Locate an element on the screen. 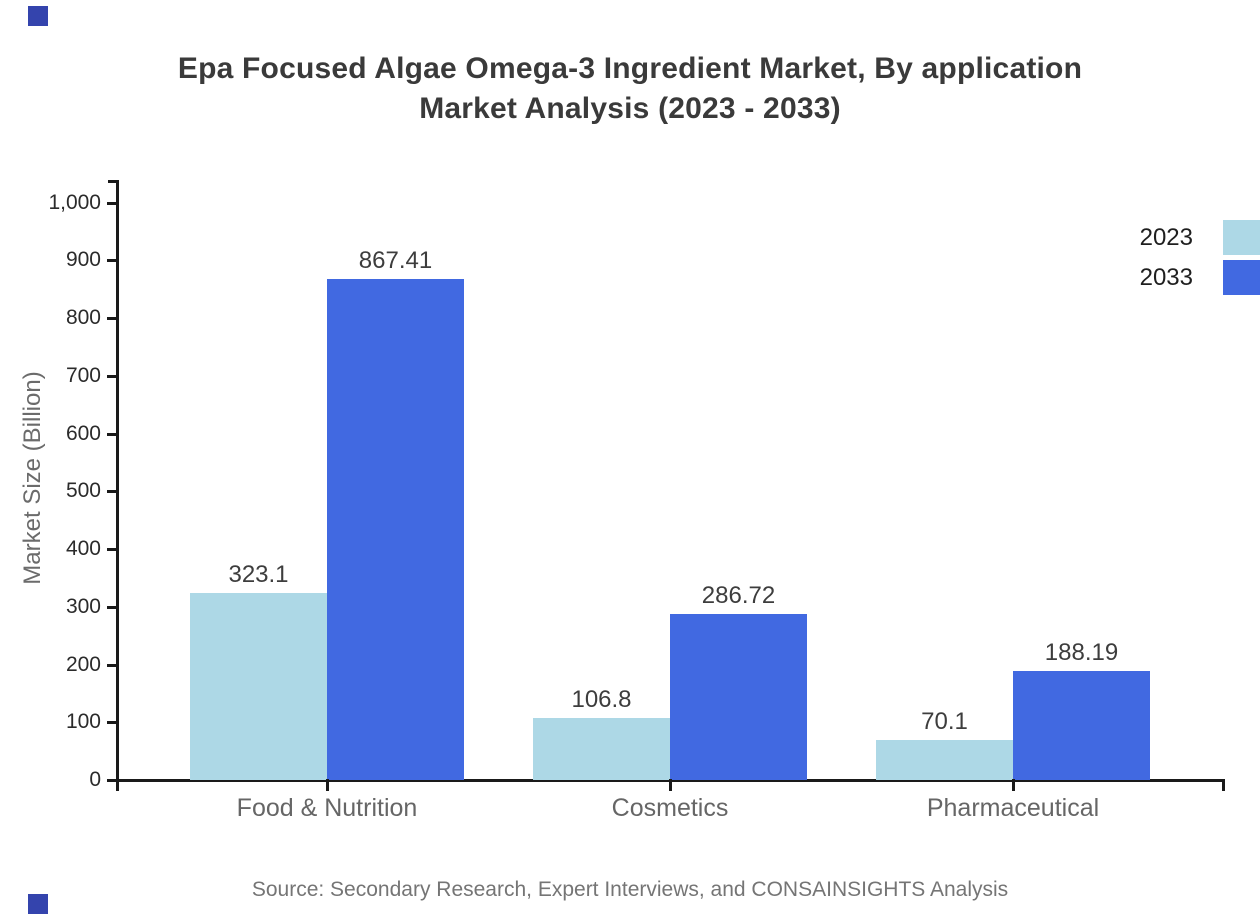  bar-value-label: 188.19 is located at coordinates (1081, 653).